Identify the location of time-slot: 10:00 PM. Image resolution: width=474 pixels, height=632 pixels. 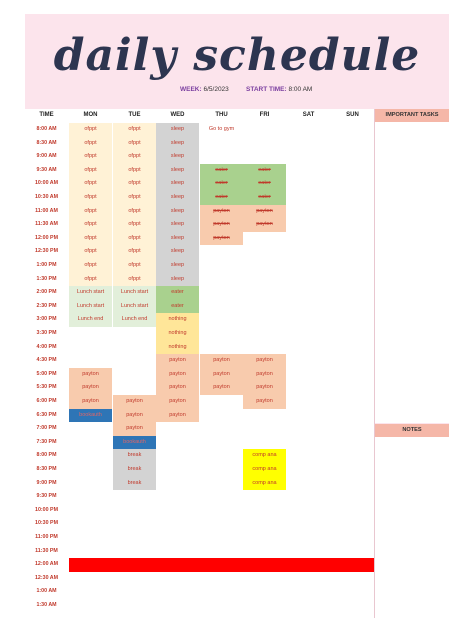
(46, 509).